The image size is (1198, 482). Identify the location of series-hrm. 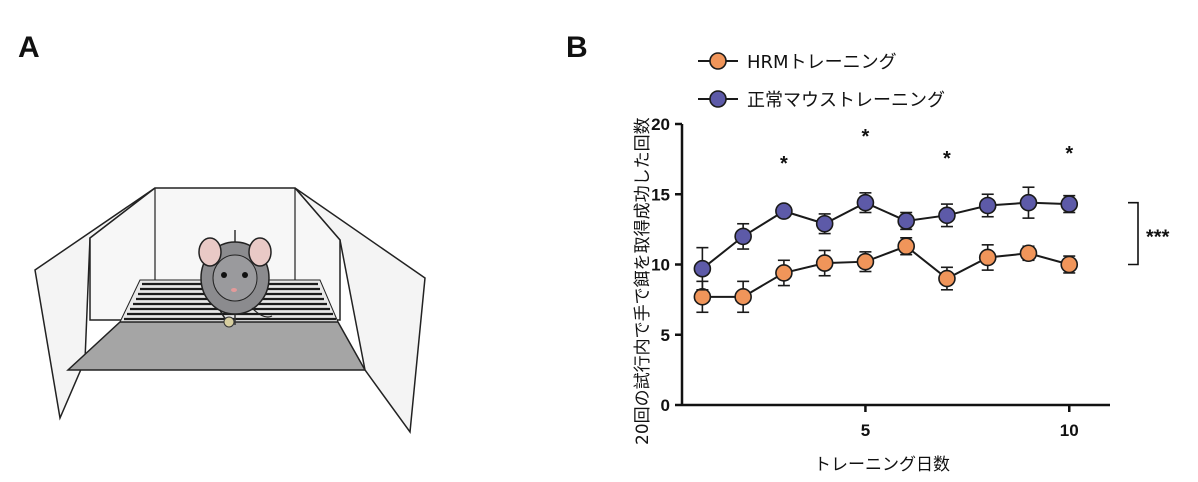
(886, 275).